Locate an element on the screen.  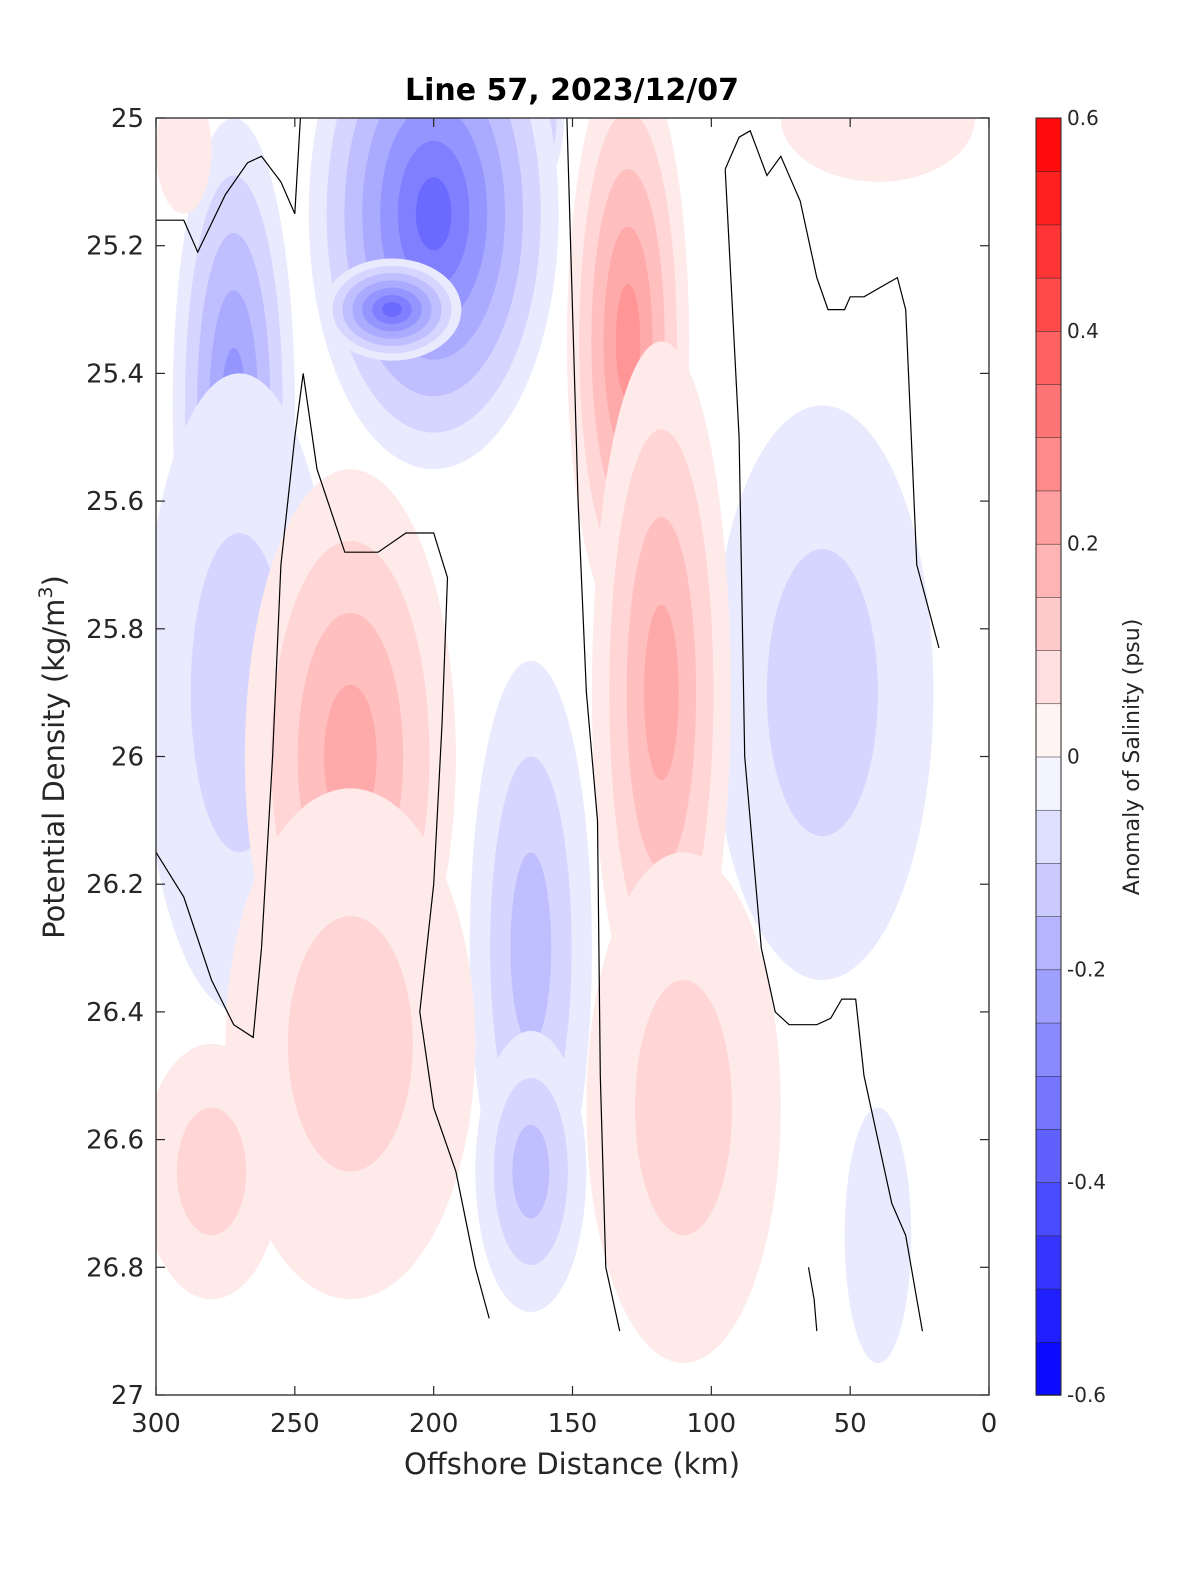
y-axis-label: Potential Density (kg/m3) is located at coordinates (53, 757).